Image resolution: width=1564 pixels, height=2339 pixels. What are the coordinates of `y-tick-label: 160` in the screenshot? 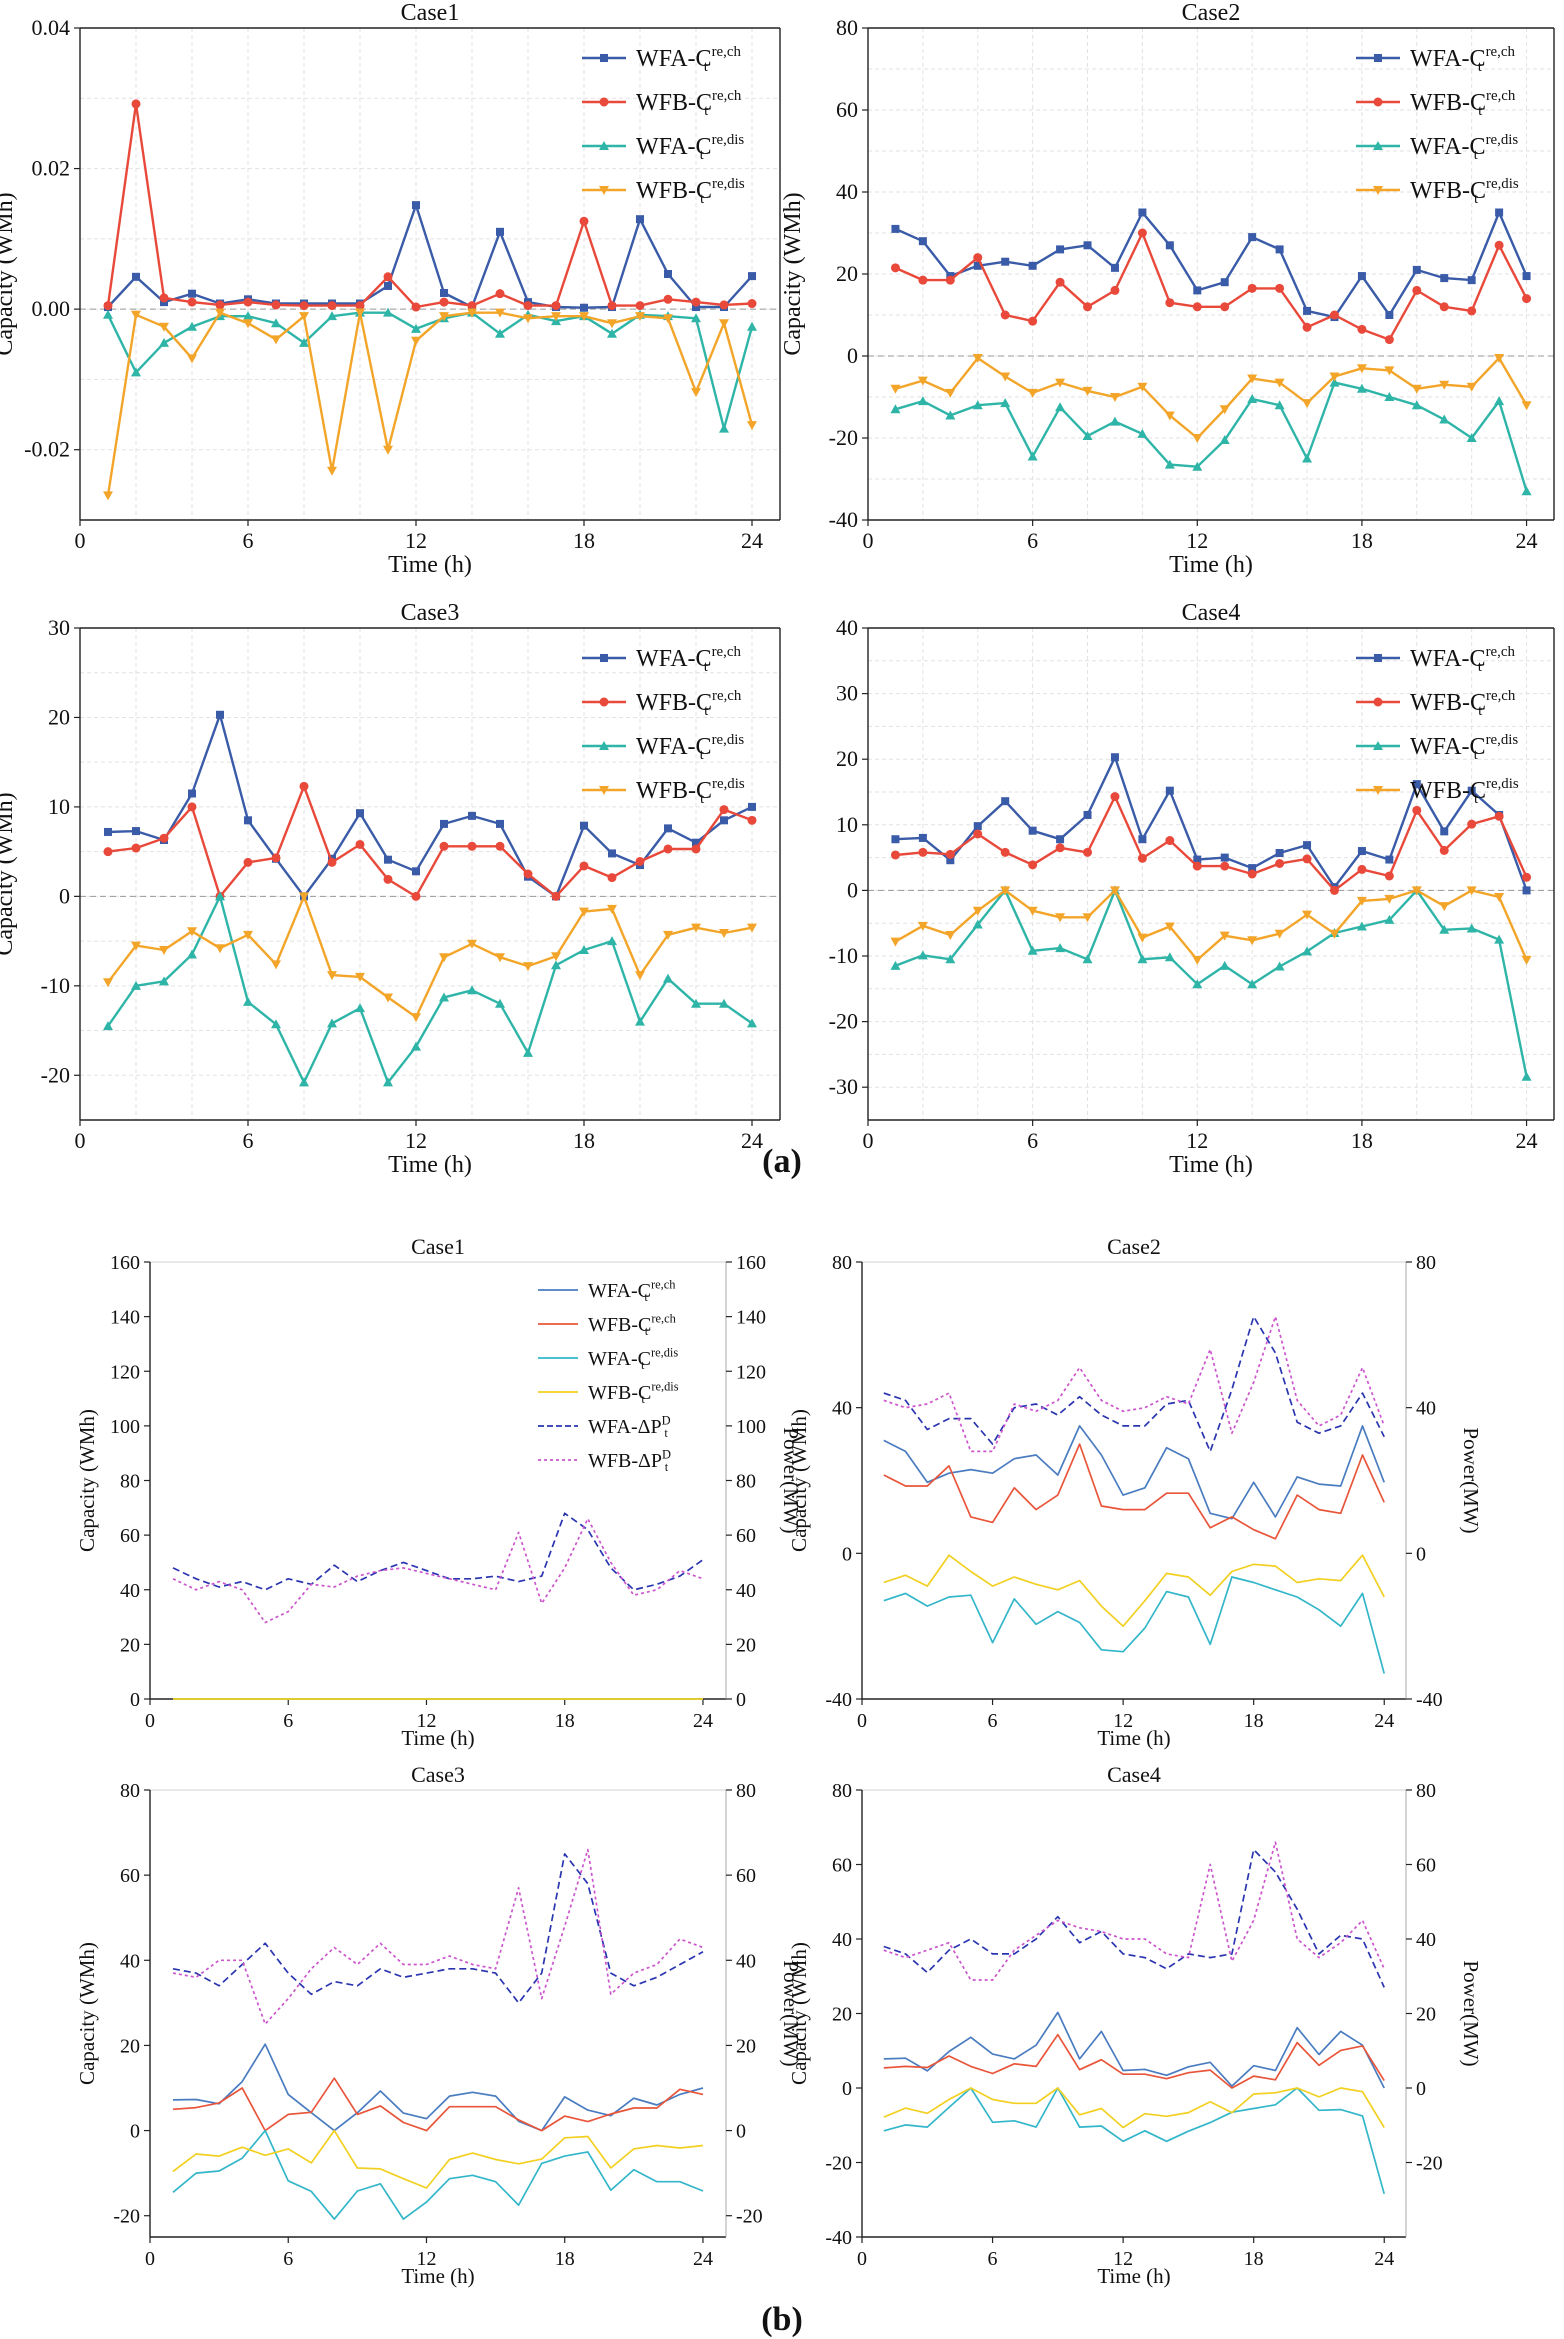 It's located at (125, 1263).